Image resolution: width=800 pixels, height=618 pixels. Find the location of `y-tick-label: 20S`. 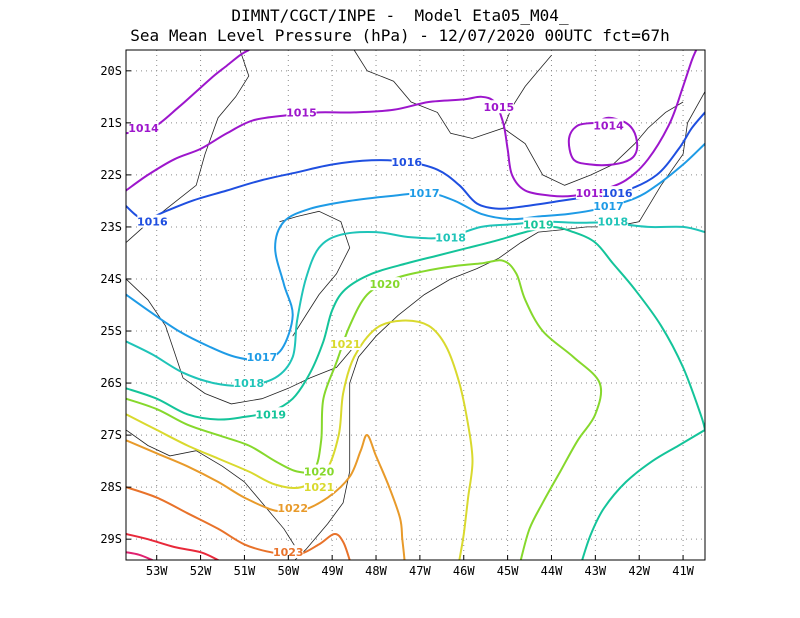

y-tick-label: 20S is located at coordinates (111, 71).